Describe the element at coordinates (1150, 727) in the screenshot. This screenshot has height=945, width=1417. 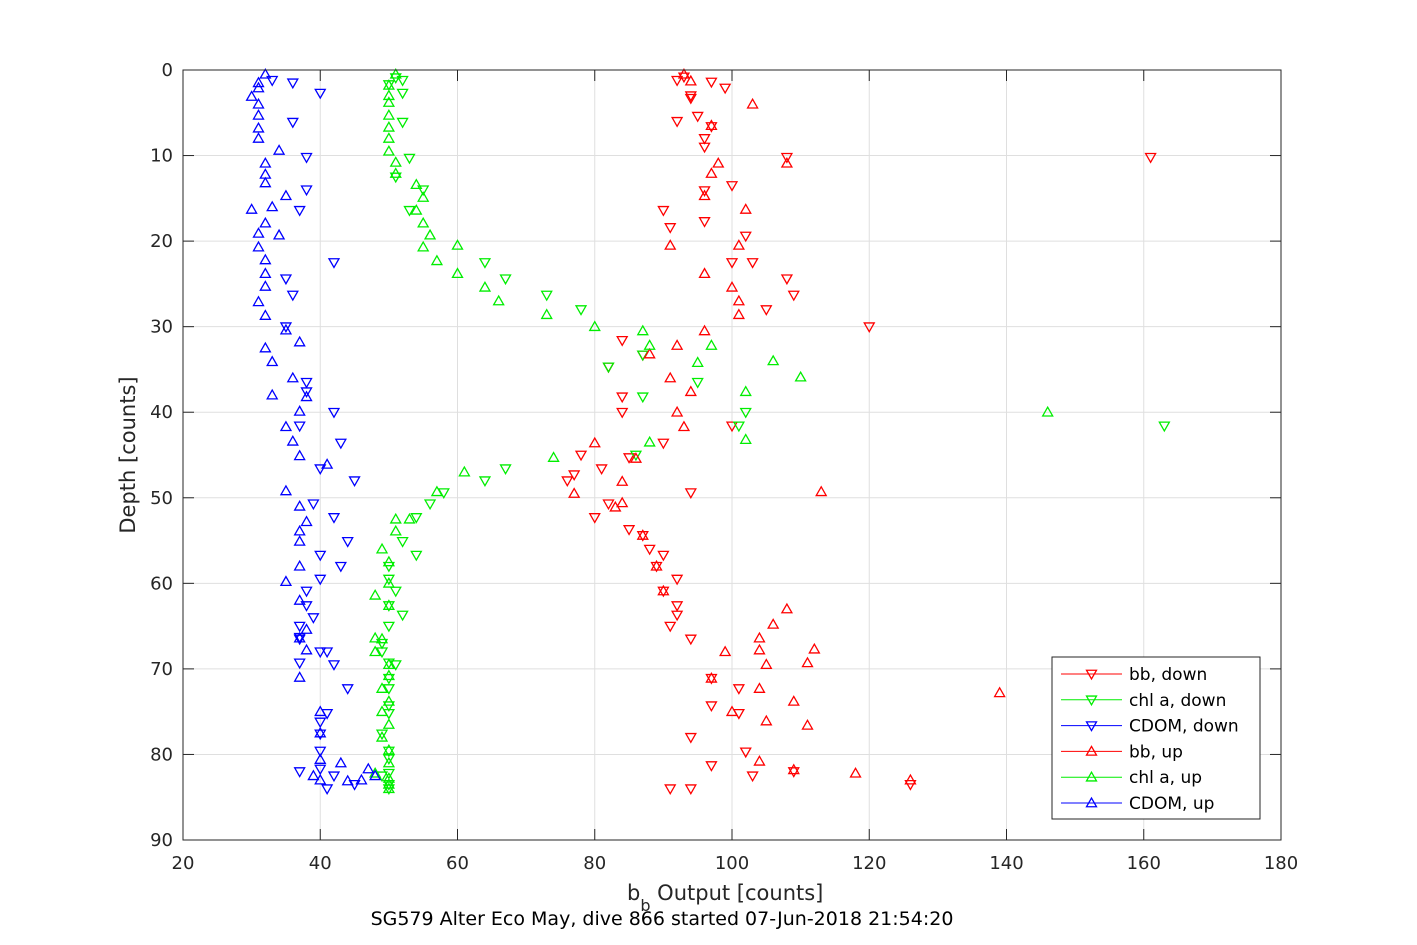
I see `legend-item-cdom-down: CDOM, down` at that location.